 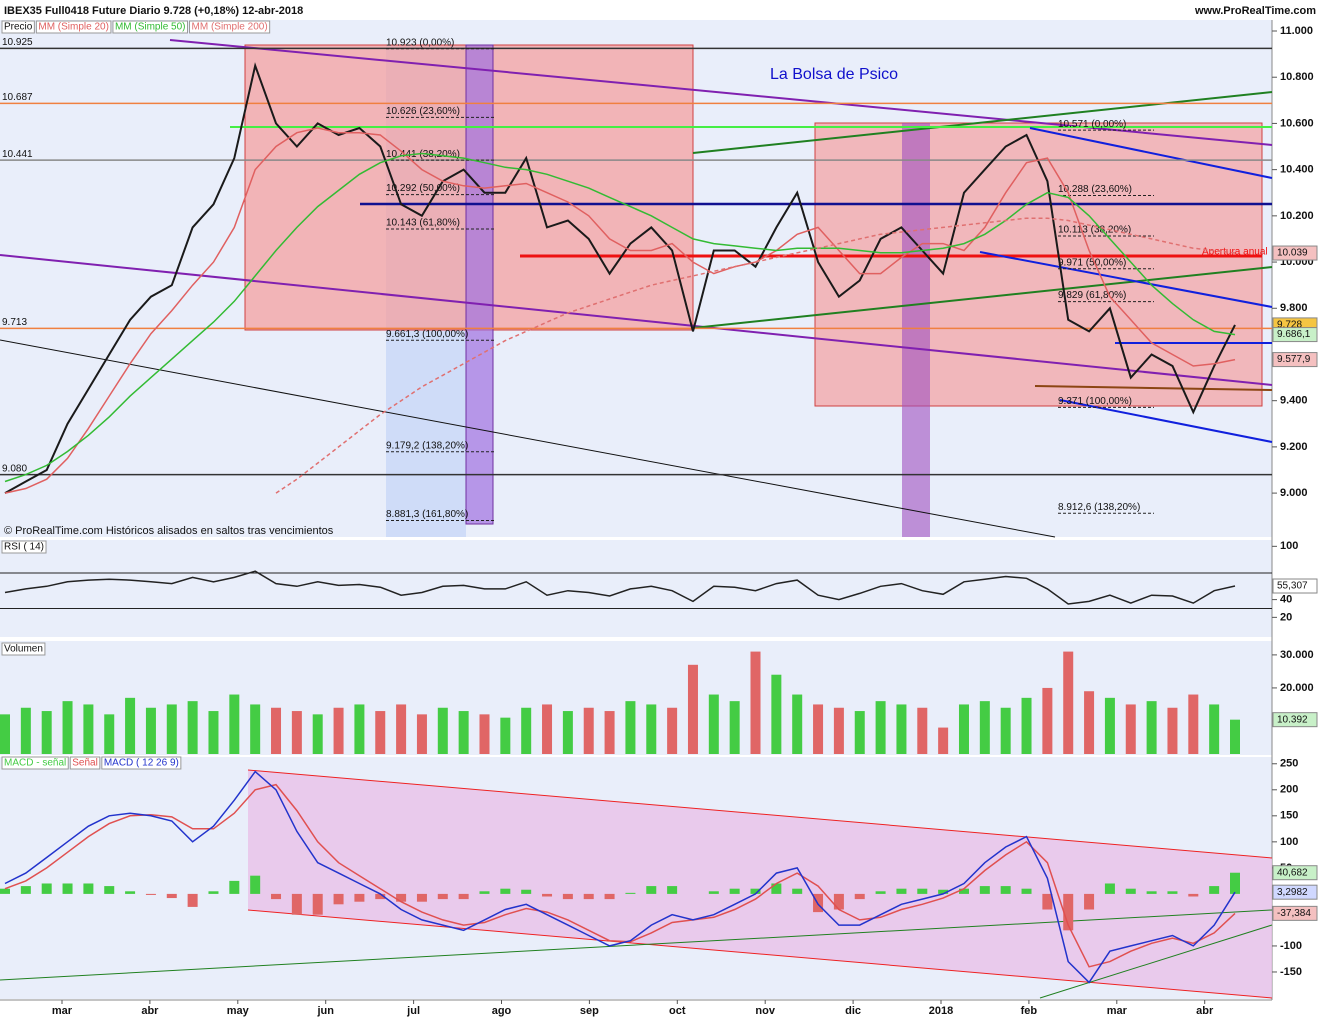 I want to click on x-tick-label: nov, so click(x=765, y=1011).